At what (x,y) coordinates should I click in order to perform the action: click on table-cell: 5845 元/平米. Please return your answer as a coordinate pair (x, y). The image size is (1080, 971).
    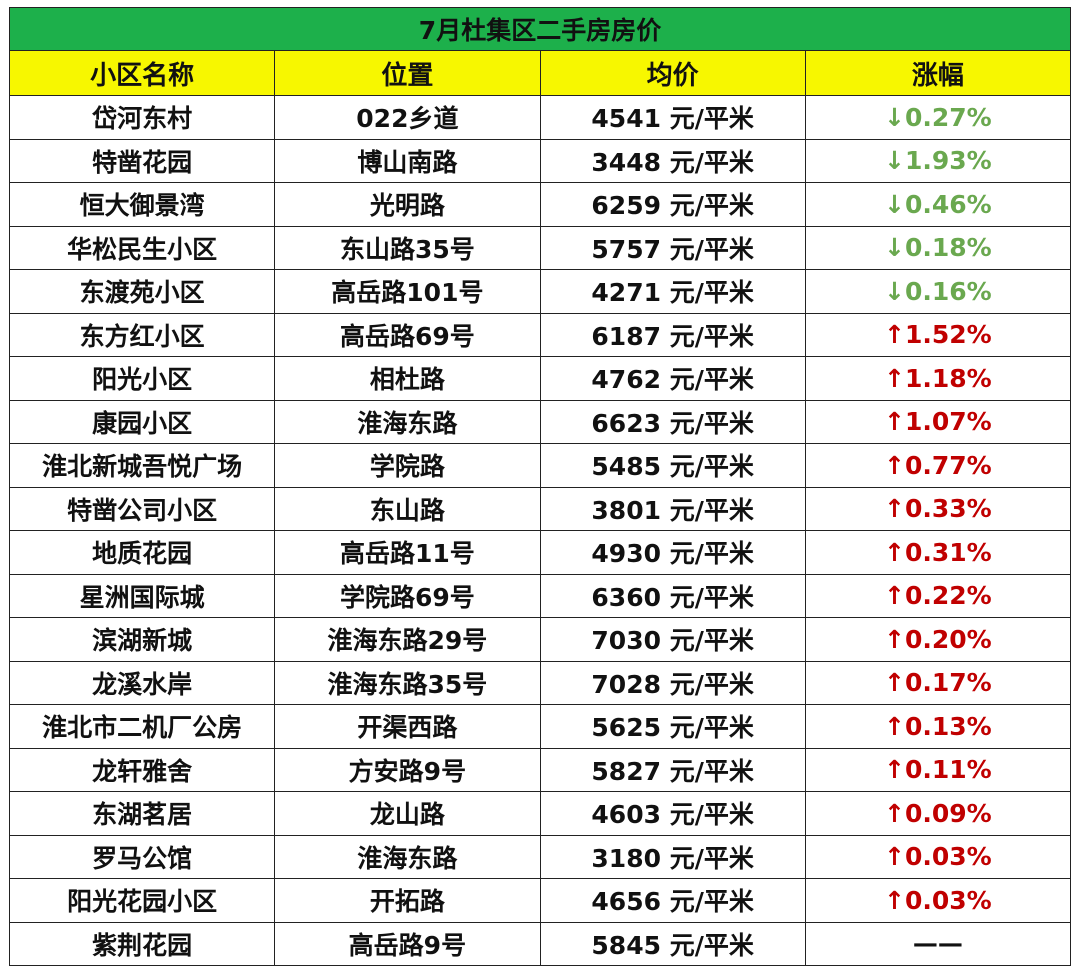
    Looking at the image, I should click on (672, 943).